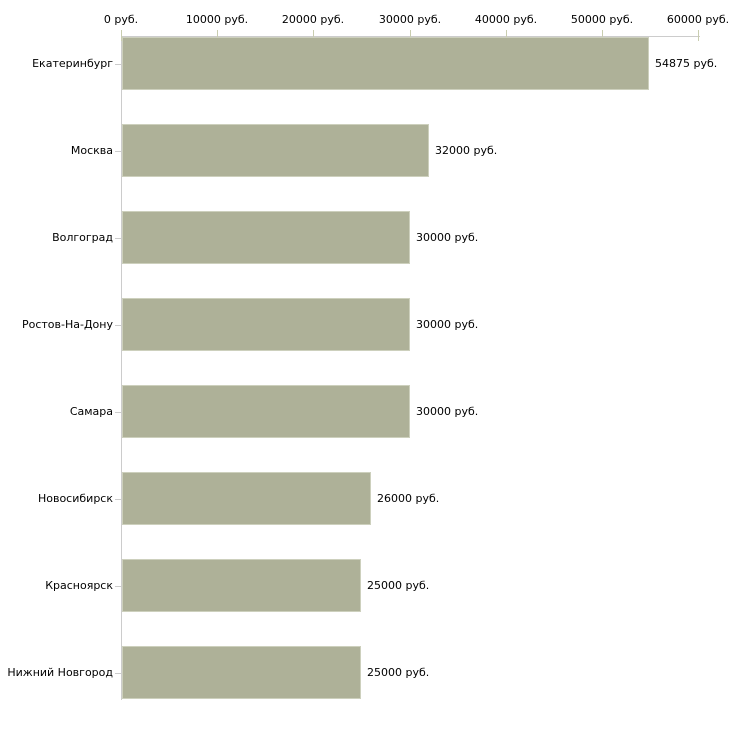 This screenshot has height=730, width=730. What do you see at coordinates (410, 19) in the screenshot?
I see `x-axis-tick-label: 30000 руб.` at bounding box center [410, 19].